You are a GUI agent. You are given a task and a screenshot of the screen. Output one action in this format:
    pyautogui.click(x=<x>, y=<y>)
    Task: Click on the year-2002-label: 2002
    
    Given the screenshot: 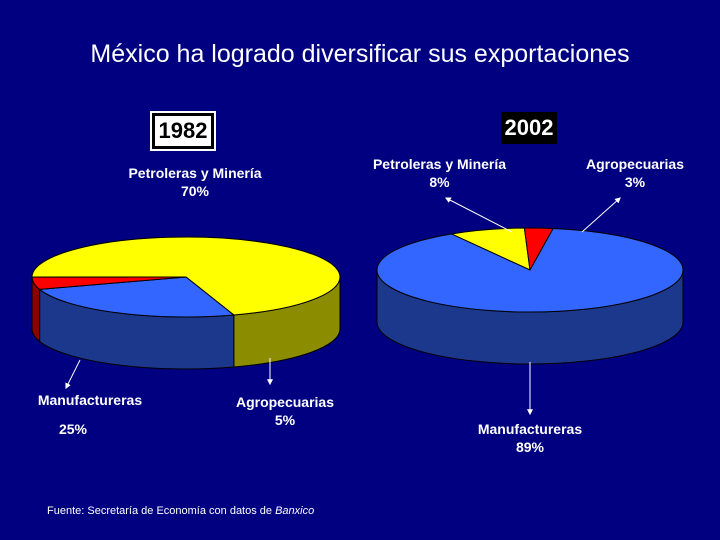 What is the action you would take?
    pyautogui.click(x=529, y=128)
    